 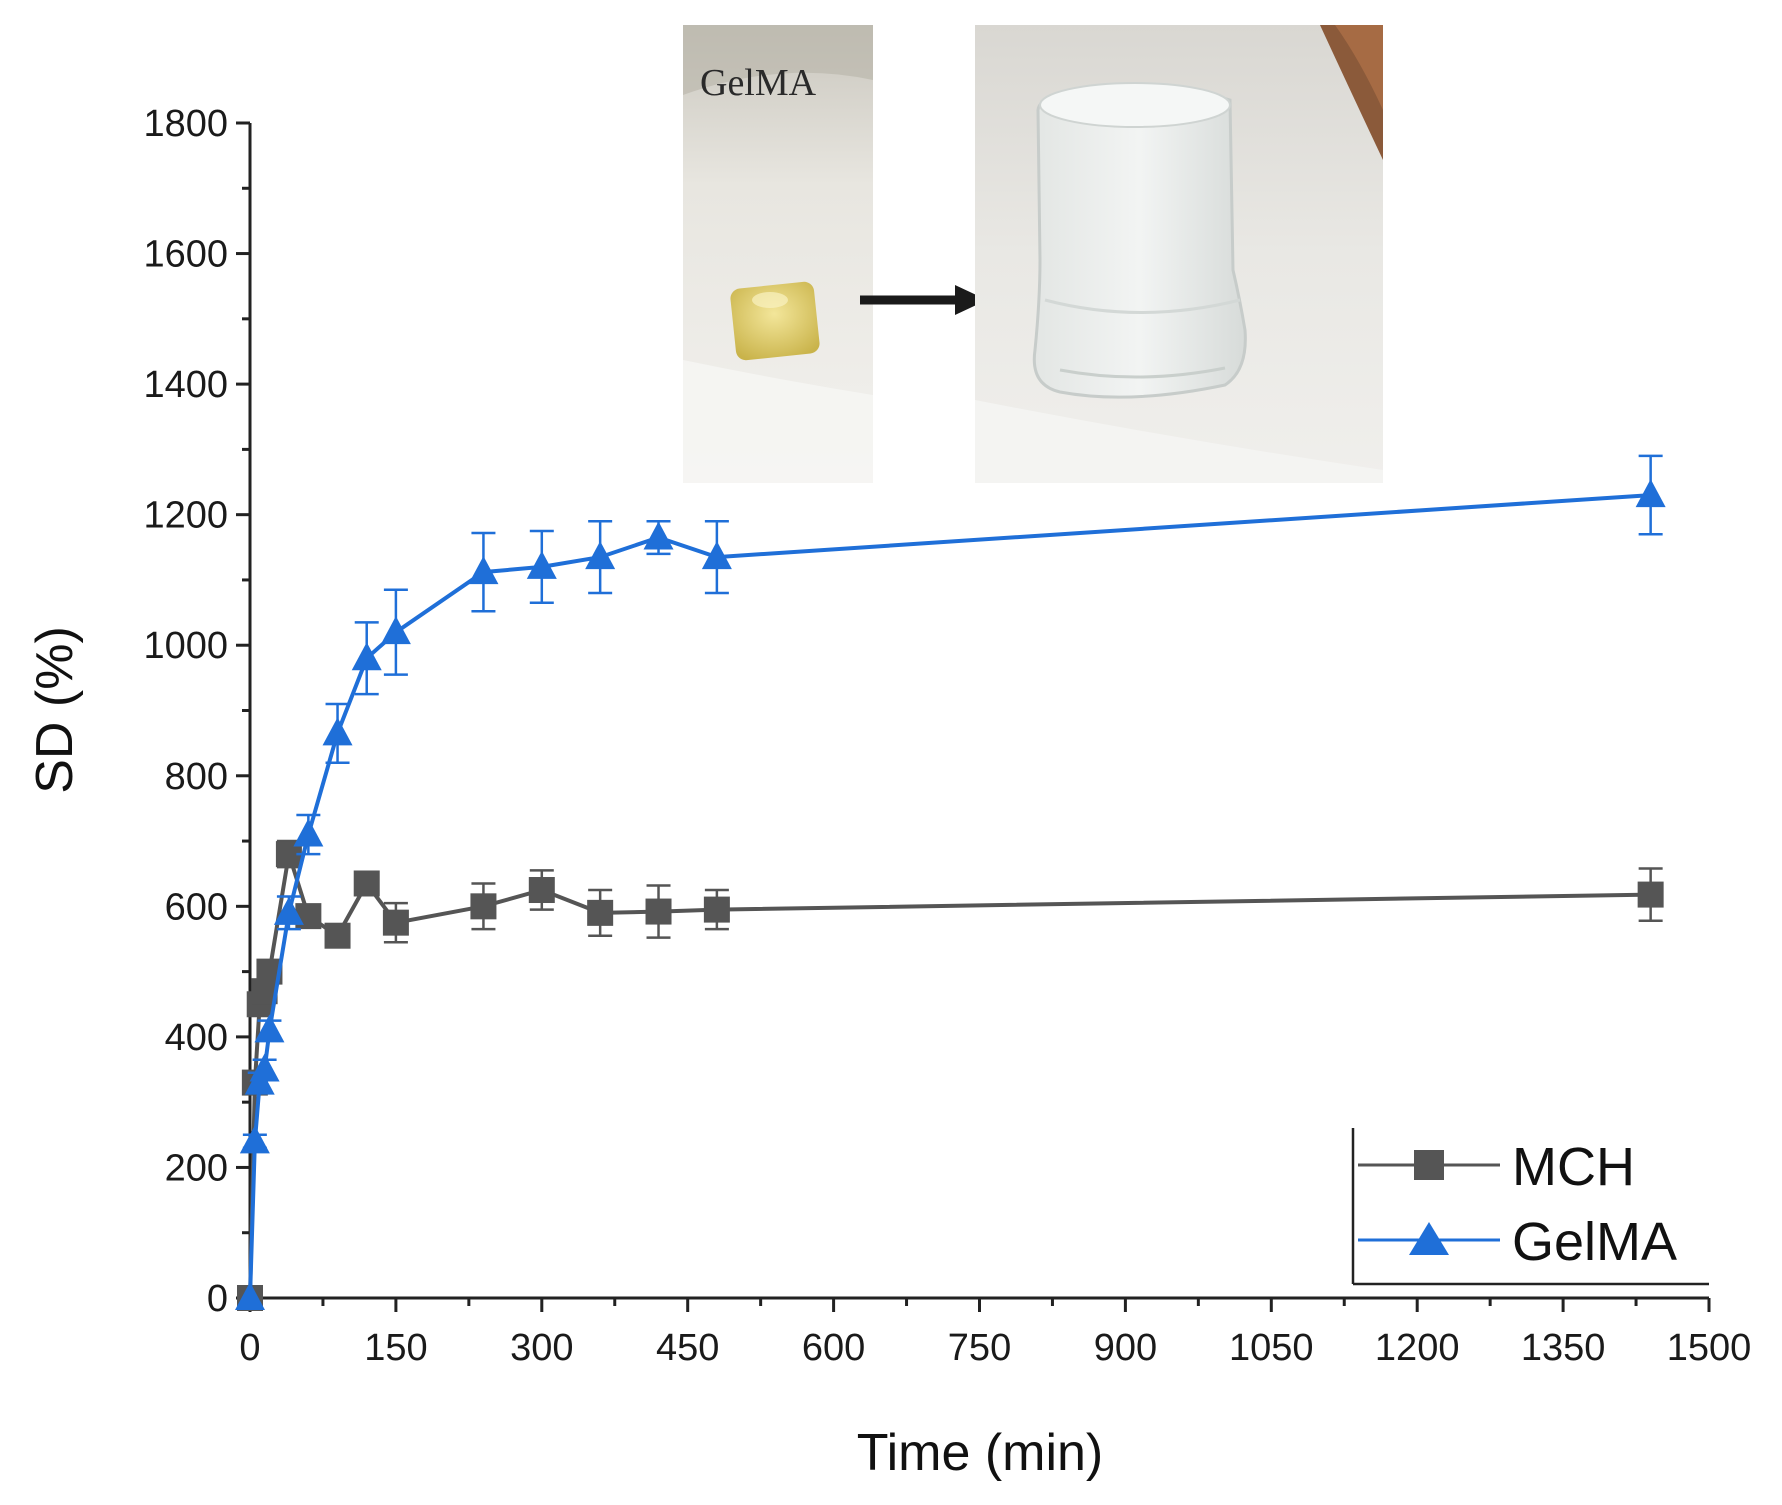 What do you see at coordinates (541, 1348) in the screenshot?
I see `x-tick-label: 300` at bounding box center [541, 1348].